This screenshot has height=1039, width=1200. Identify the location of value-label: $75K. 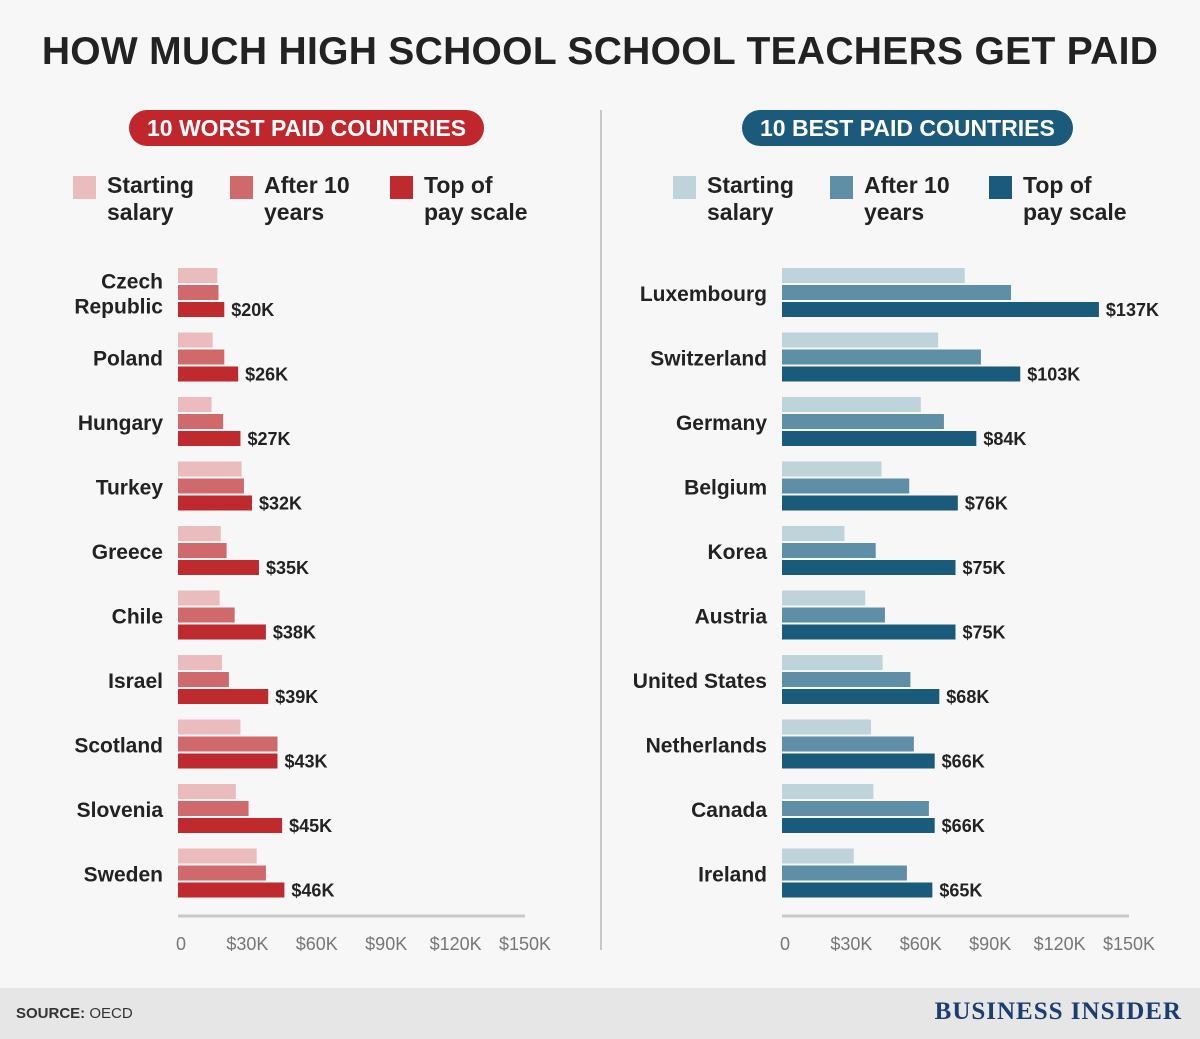
(984, 633).